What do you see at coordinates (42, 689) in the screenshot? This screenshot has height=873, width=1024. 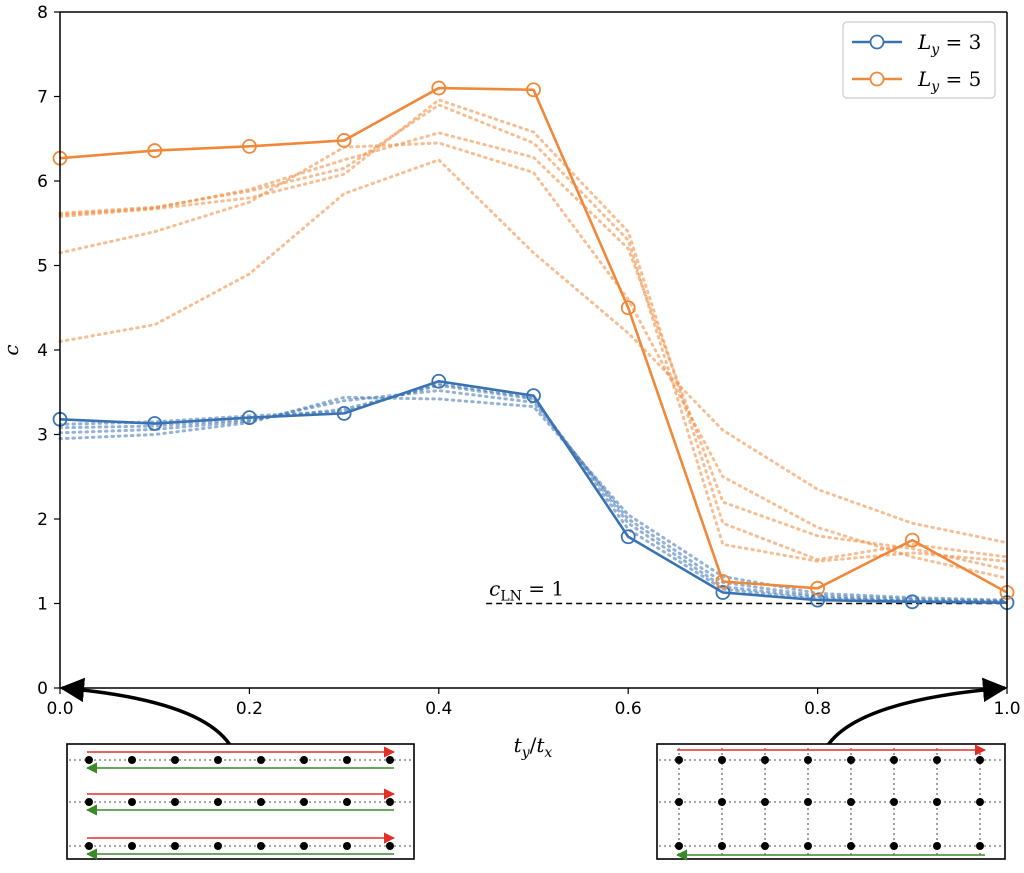 I see `y-tick-label: 0` at bounding box center [42, 689].